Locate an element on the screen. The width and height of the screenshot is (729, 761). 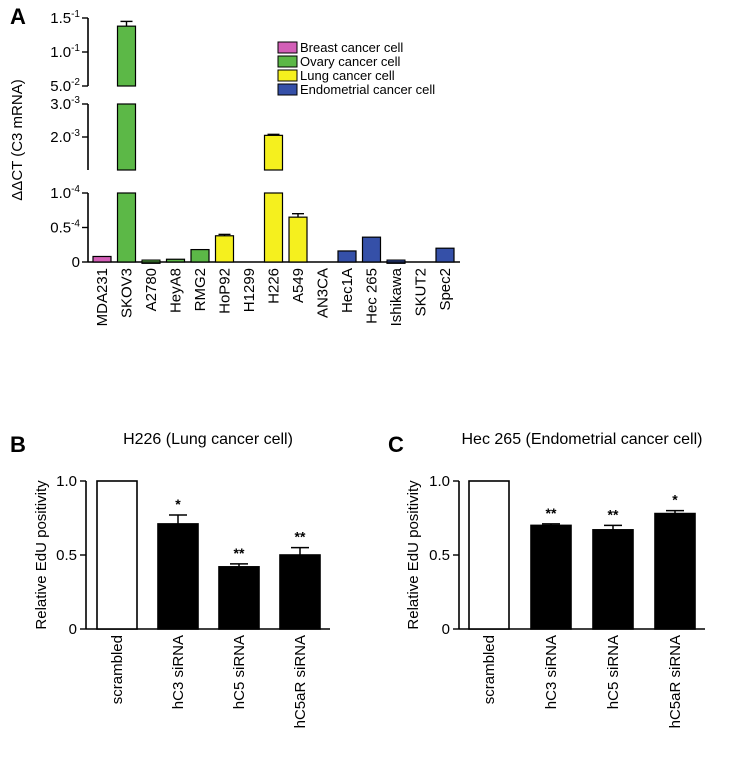
bar-rmg2 is located at coordinates (200, 255).